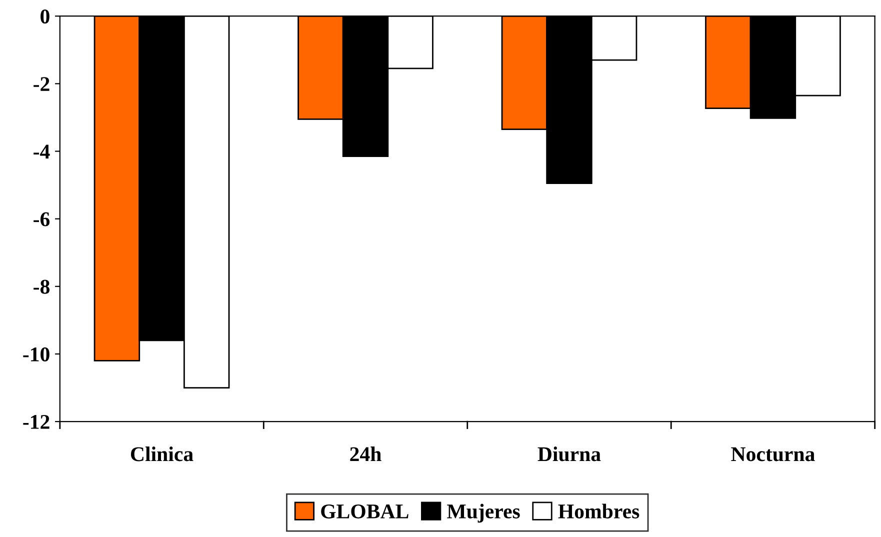 This screenshot has height=537, width=881. Describe the element at coordinates (162, 454) in the screenshot. I see `x-tick-label: Clinica` at that location.